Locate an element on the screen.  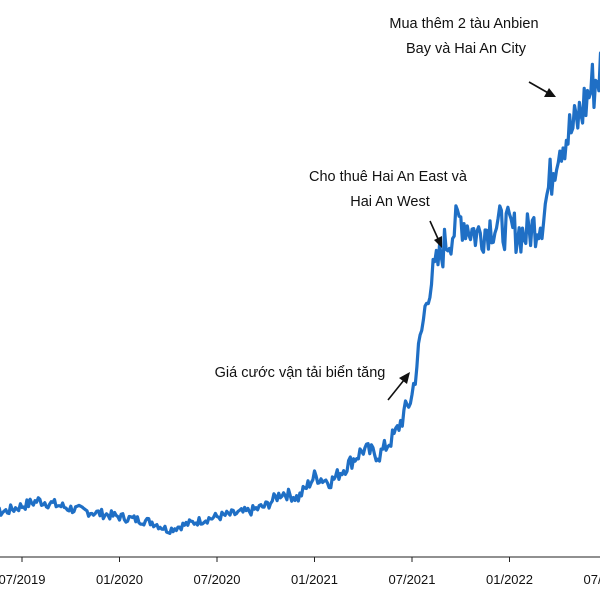
annotation-3-line-1: Giá cước vận tải biển tăng is located at coordinates (300, 373).